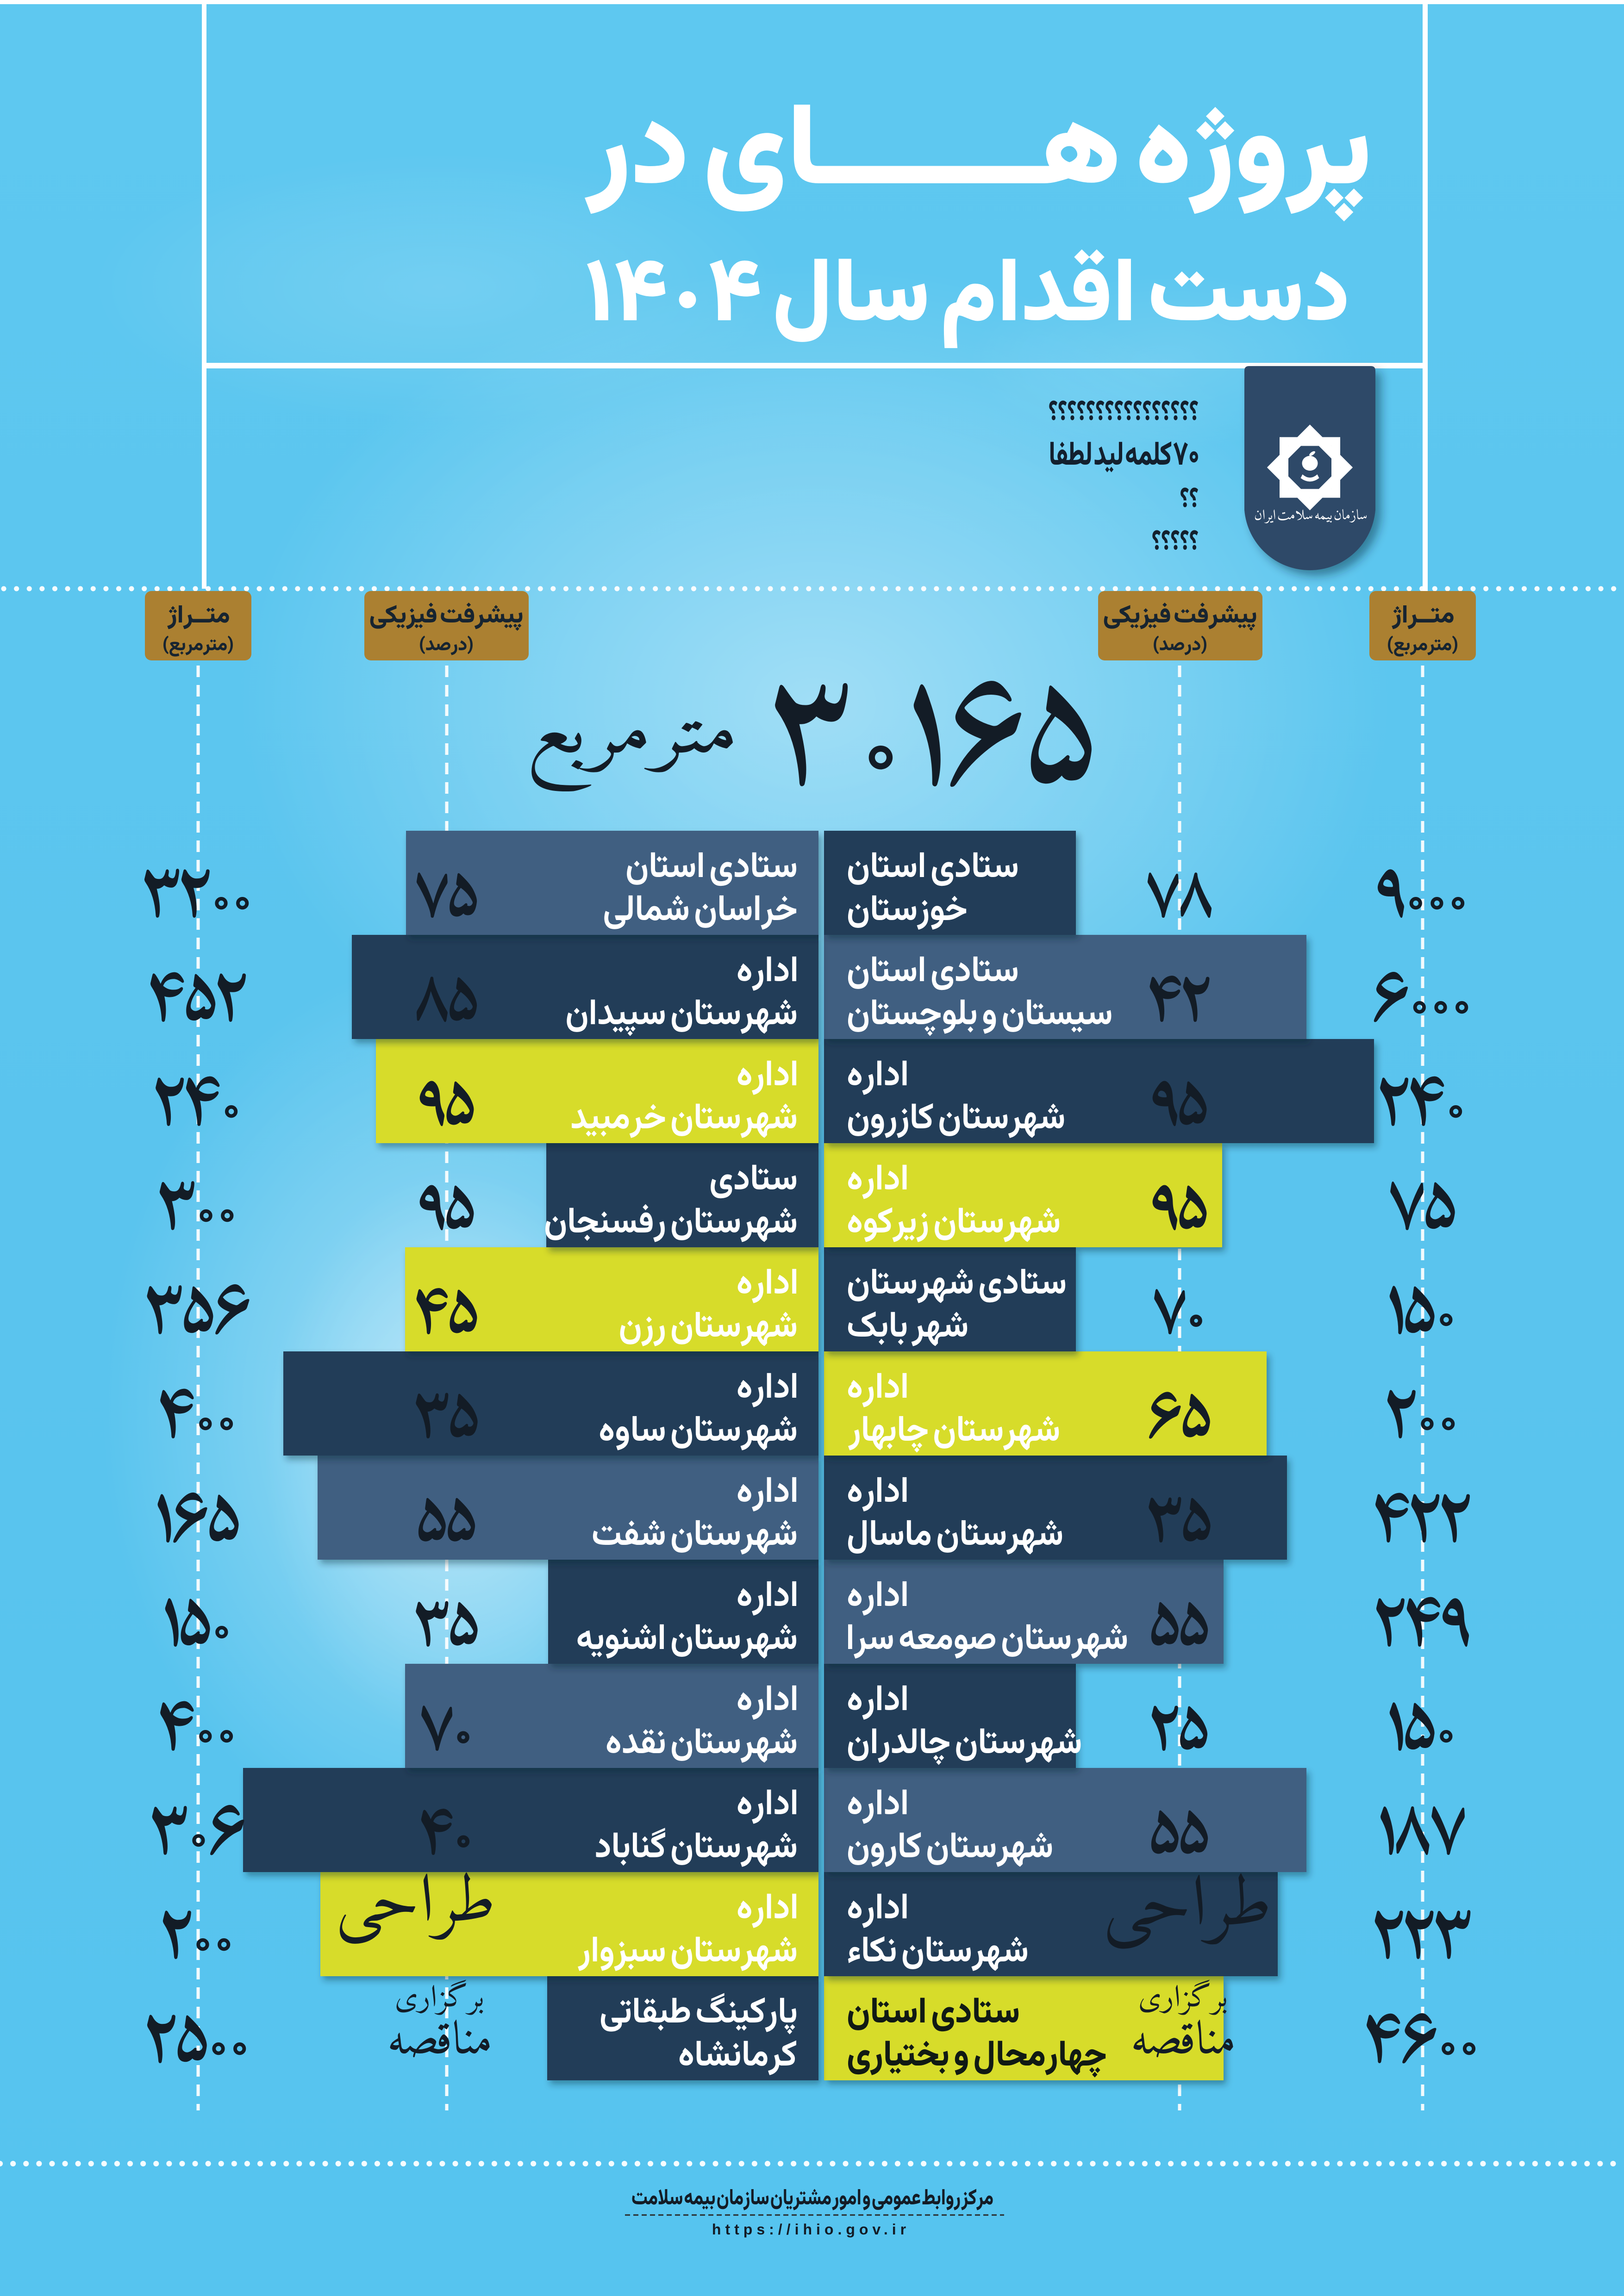 The width and height of the screenshot is (1624, 2296). I want to click on svg-text: https://ihio.gov.ir, so click(811, 2229).